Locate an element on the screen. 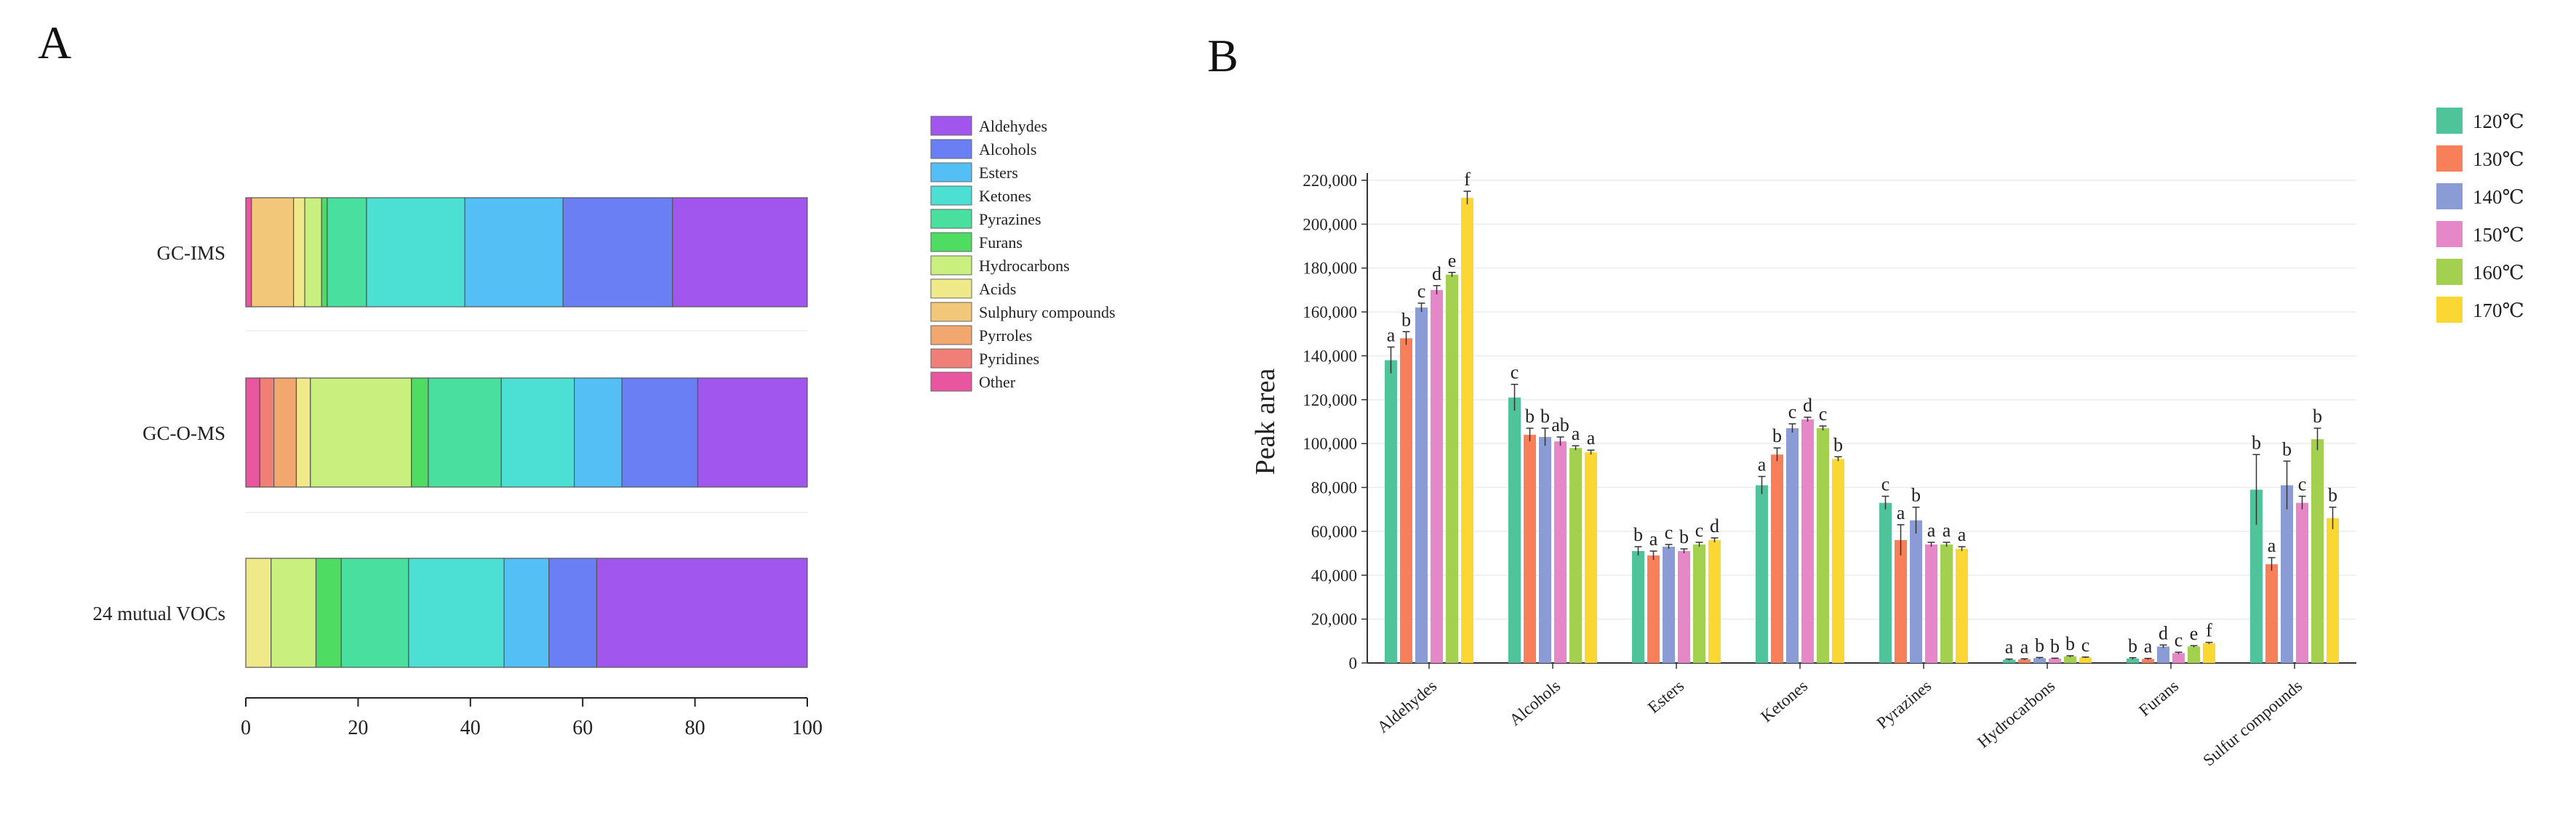 The width and height of the screenshot is (2576, 820). bar-segment-24-mutual-vocs-furans is located at coordinates (328, 613).